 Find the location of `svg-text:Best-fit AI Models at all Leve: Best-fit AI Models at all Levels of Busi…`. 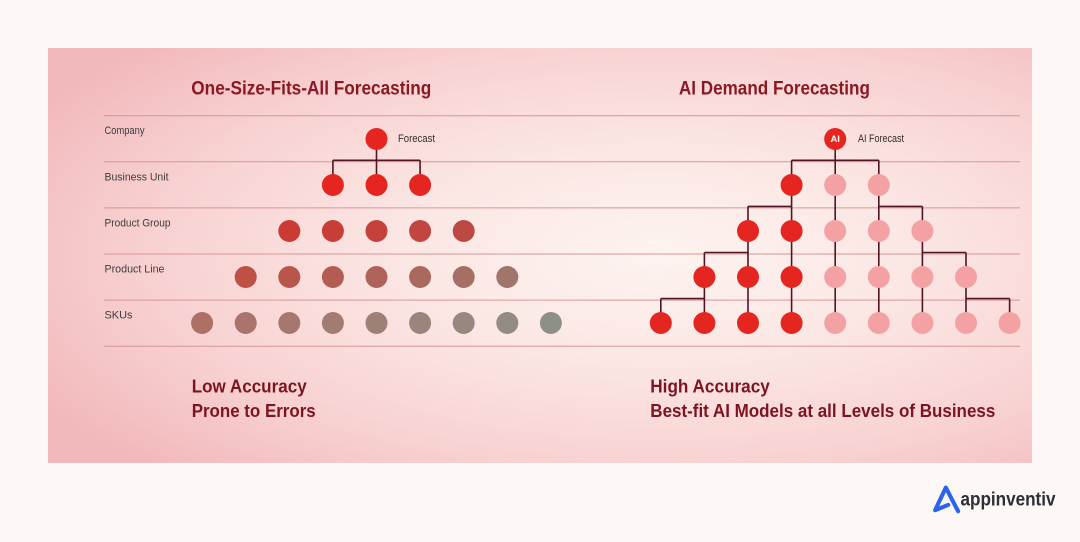

svg-text:Best-fit AI Models at all Leve: Best-fit AI Models at all Levels of Busi… is located at coordinates (822, 410).